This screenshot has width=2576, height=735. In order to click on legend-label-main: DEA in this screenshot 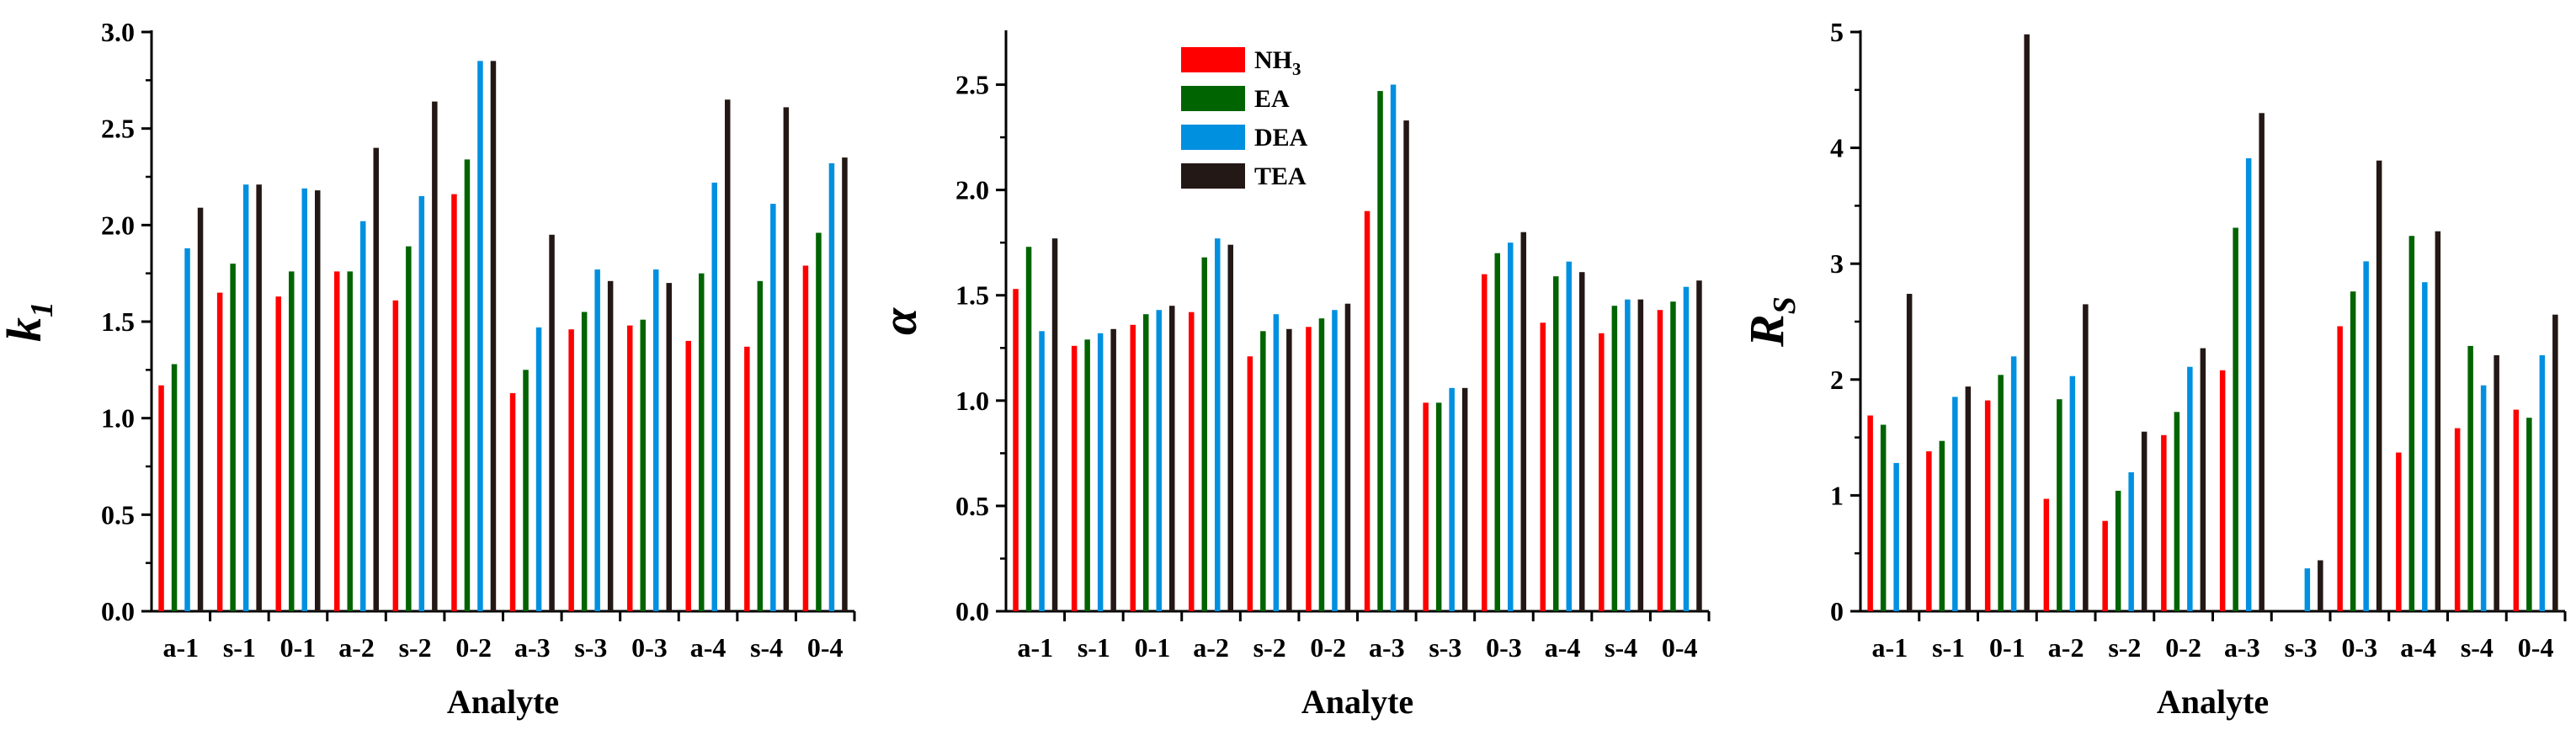, I will do `click(1281, 138)`.